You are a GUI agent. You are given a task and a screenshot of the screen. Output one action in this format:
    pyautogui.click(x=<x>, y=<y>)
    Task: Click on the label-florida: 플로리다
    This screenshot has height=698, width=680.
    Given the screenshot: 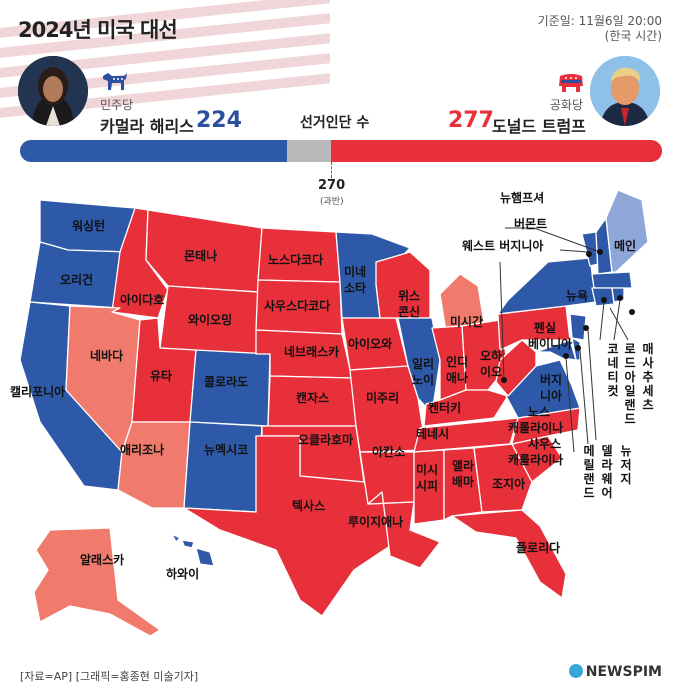 What is the action you would take?
    pyautogui.click(x=538, y=547)
    